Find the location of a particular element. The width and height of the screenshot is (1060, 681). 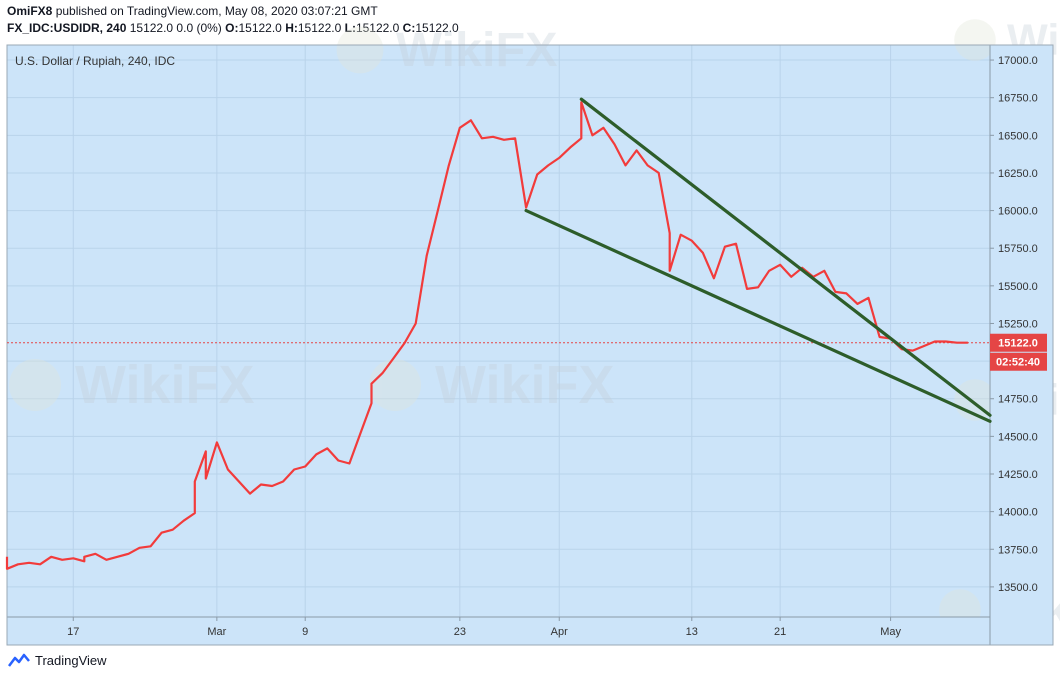

x-tick-label: 9 is located at coordinates (305, 632).